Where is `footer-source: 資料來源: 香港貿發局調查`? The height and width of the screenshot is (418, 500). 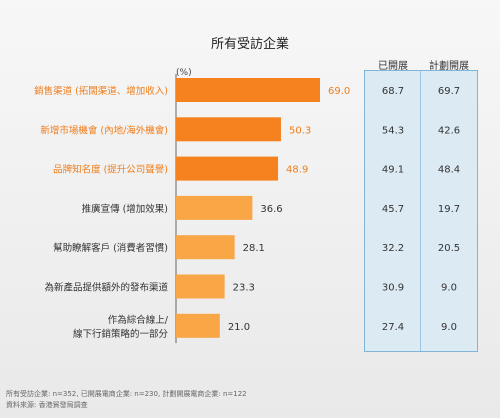 footer-source: 資料來源: 香港貿發局調查 is located at coordinates (47, 405).